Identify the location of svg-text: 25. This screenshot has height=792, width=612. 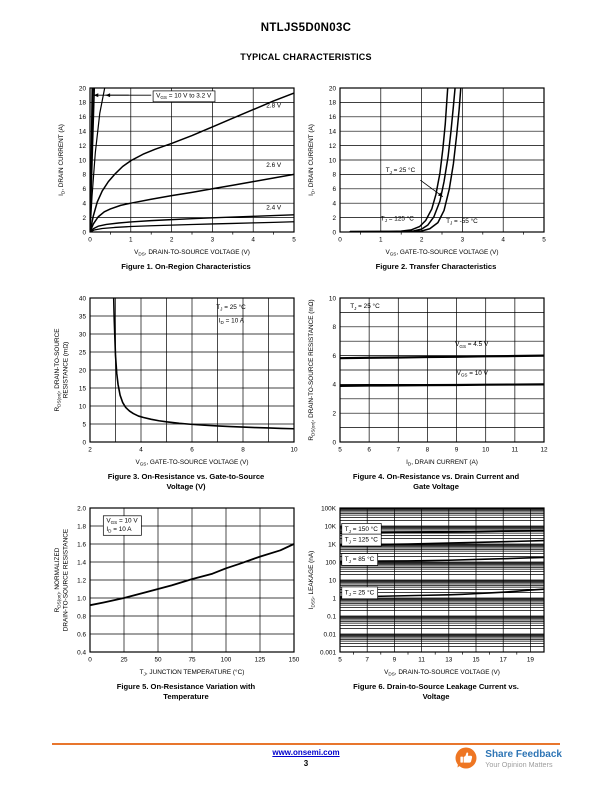
(124, 660).